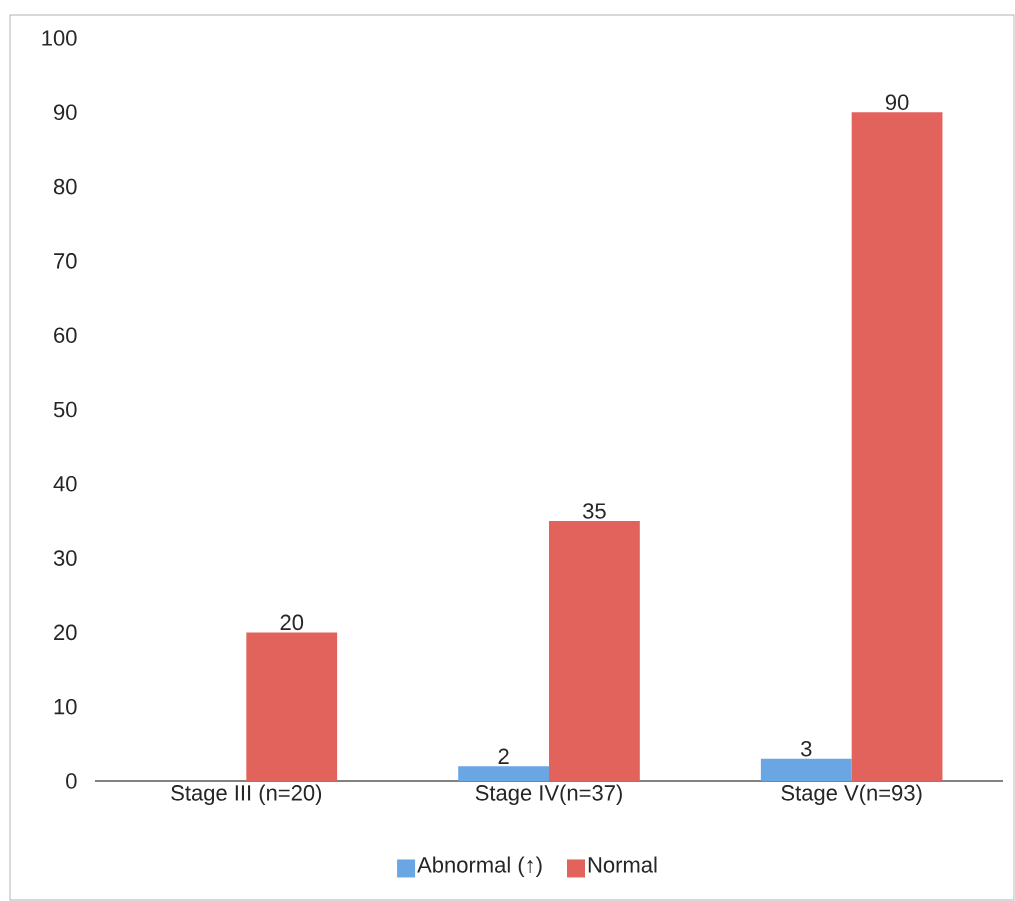  What do you see at coordinates (65, 632) in the screenshot?
I see `y-tick-label: 20` at bounding box center [65, 632].